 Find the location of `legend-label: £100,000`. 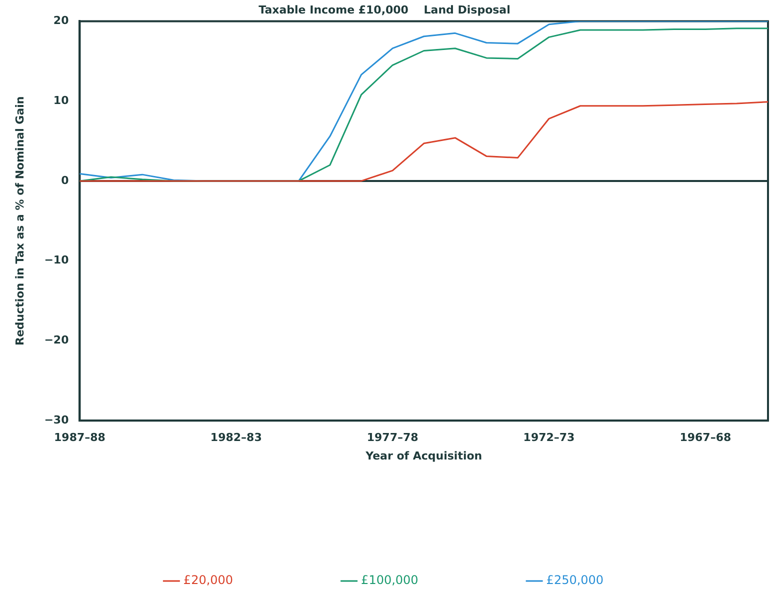

legend-label: £100,000 is located at coordinates (389, 580).